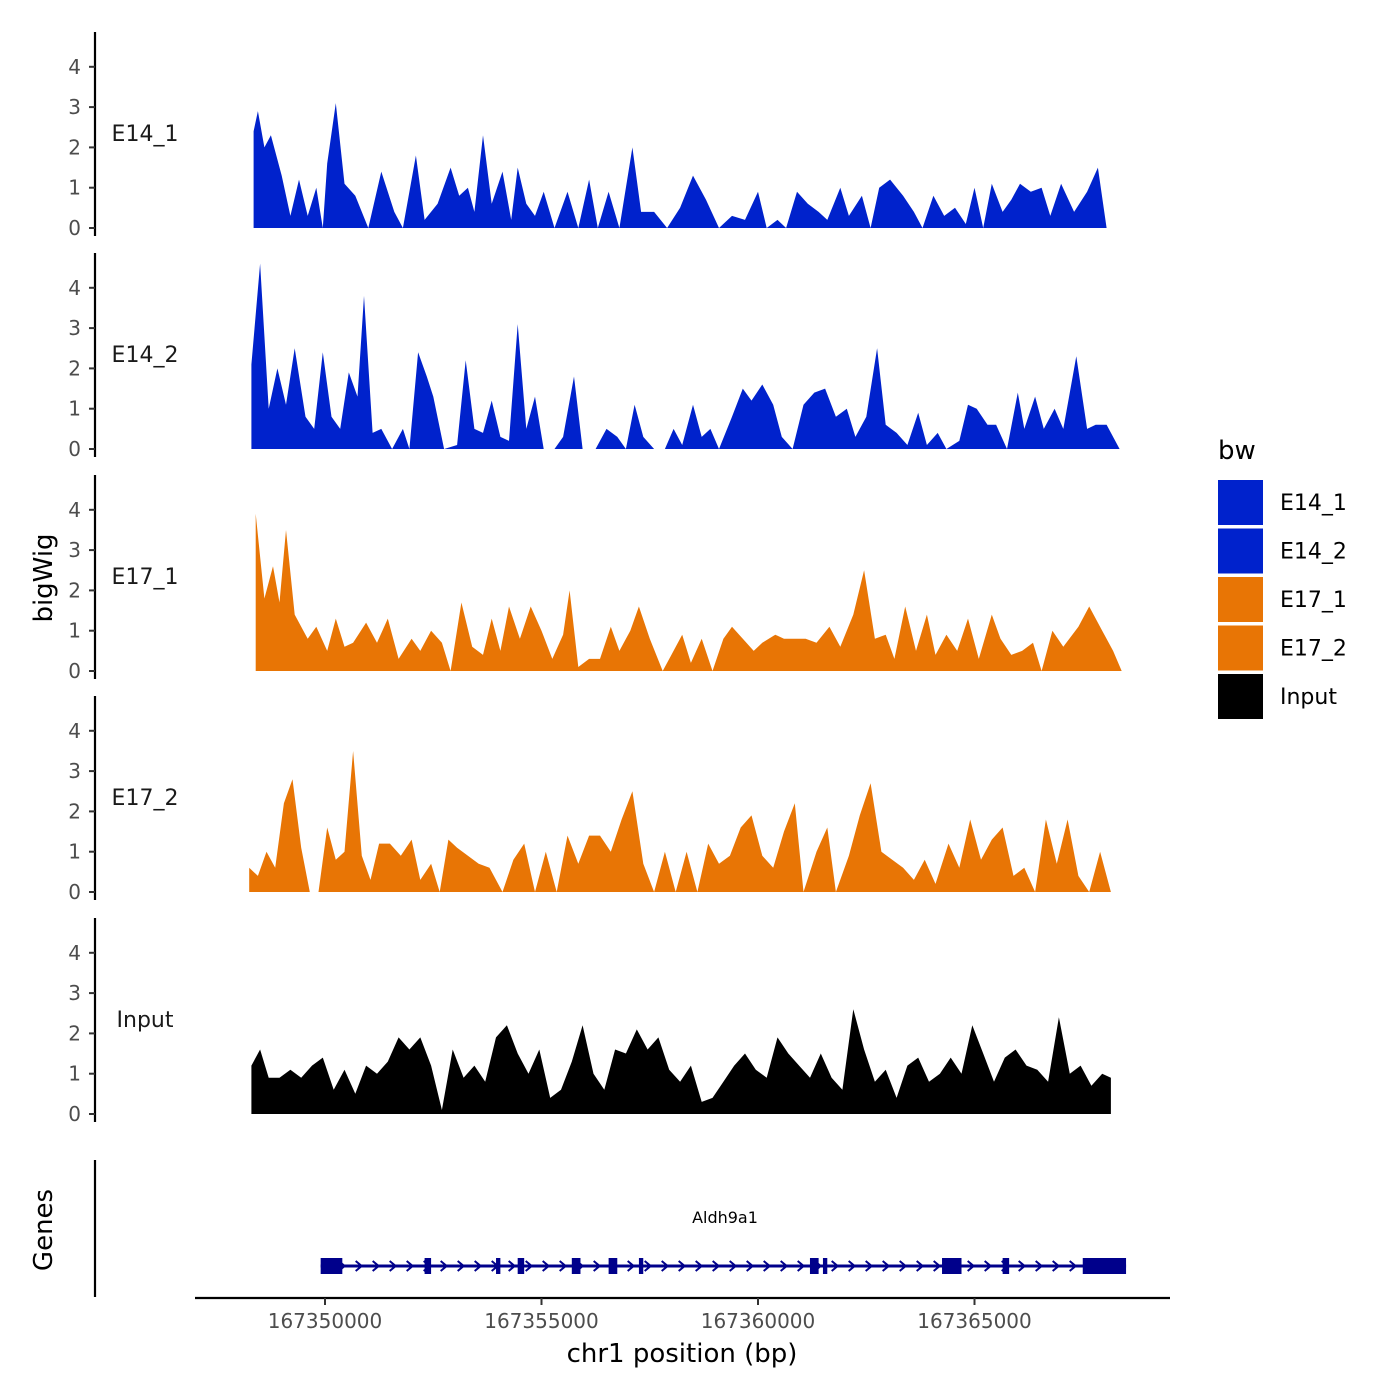 The height and width of the screenshot is (1400, 1400). Describe the element at coordinates (610, 1228) in the screenshot. I see `gene-track-panel: Aldh9a1` at that location.